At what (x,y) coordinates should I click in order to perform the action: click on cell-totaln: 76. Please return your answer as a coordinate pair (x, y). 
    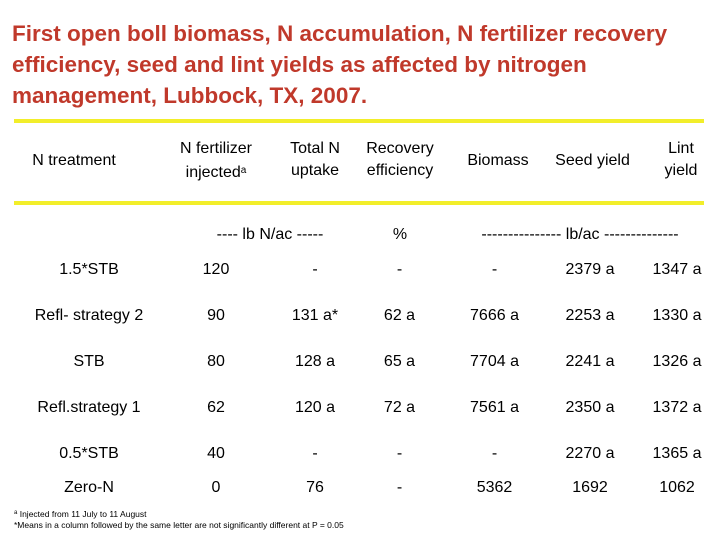
    Looking at the image, I should click on (315, 487).